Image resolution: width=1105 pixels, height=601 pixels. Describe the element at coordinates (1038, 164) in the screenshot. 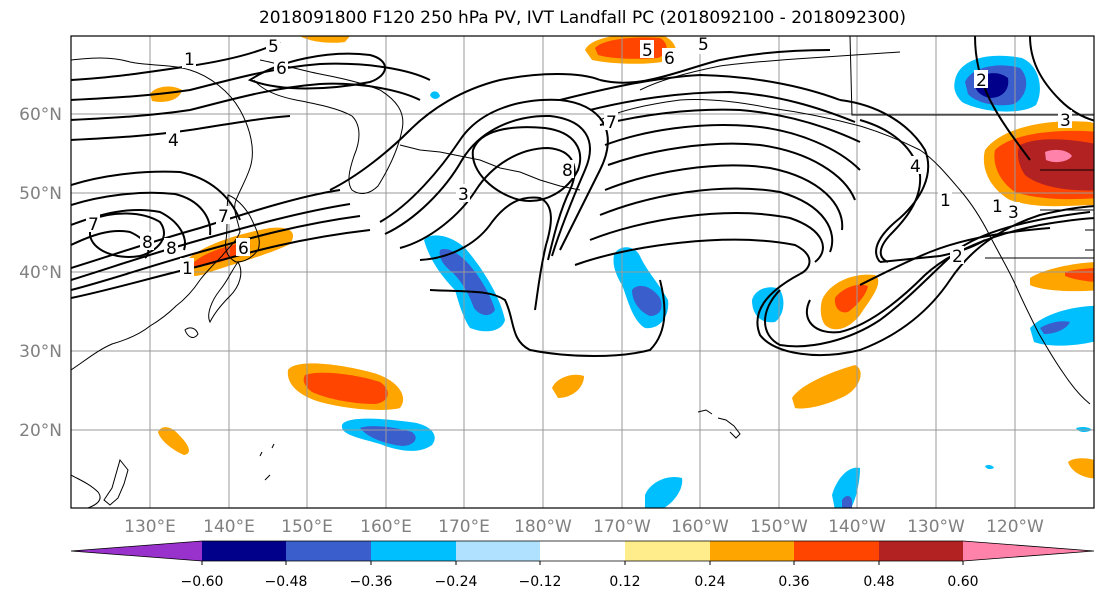

I see `positive-anomaly-northeast` at that location.